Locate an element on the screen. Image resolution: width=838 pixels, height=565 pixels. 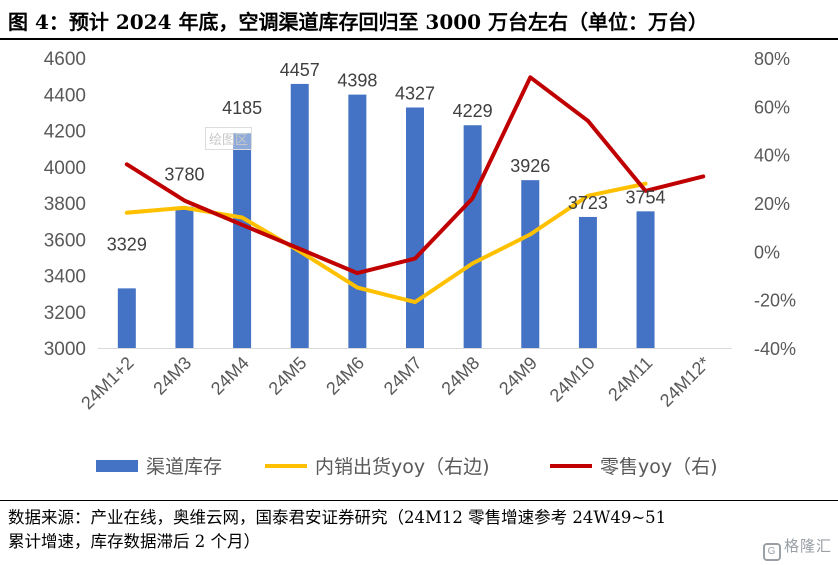
y-axis-left-ticks: 3000 3200 3400 3600 3800 4000 4200 4400 4600 is located at coordinates (65, 204).